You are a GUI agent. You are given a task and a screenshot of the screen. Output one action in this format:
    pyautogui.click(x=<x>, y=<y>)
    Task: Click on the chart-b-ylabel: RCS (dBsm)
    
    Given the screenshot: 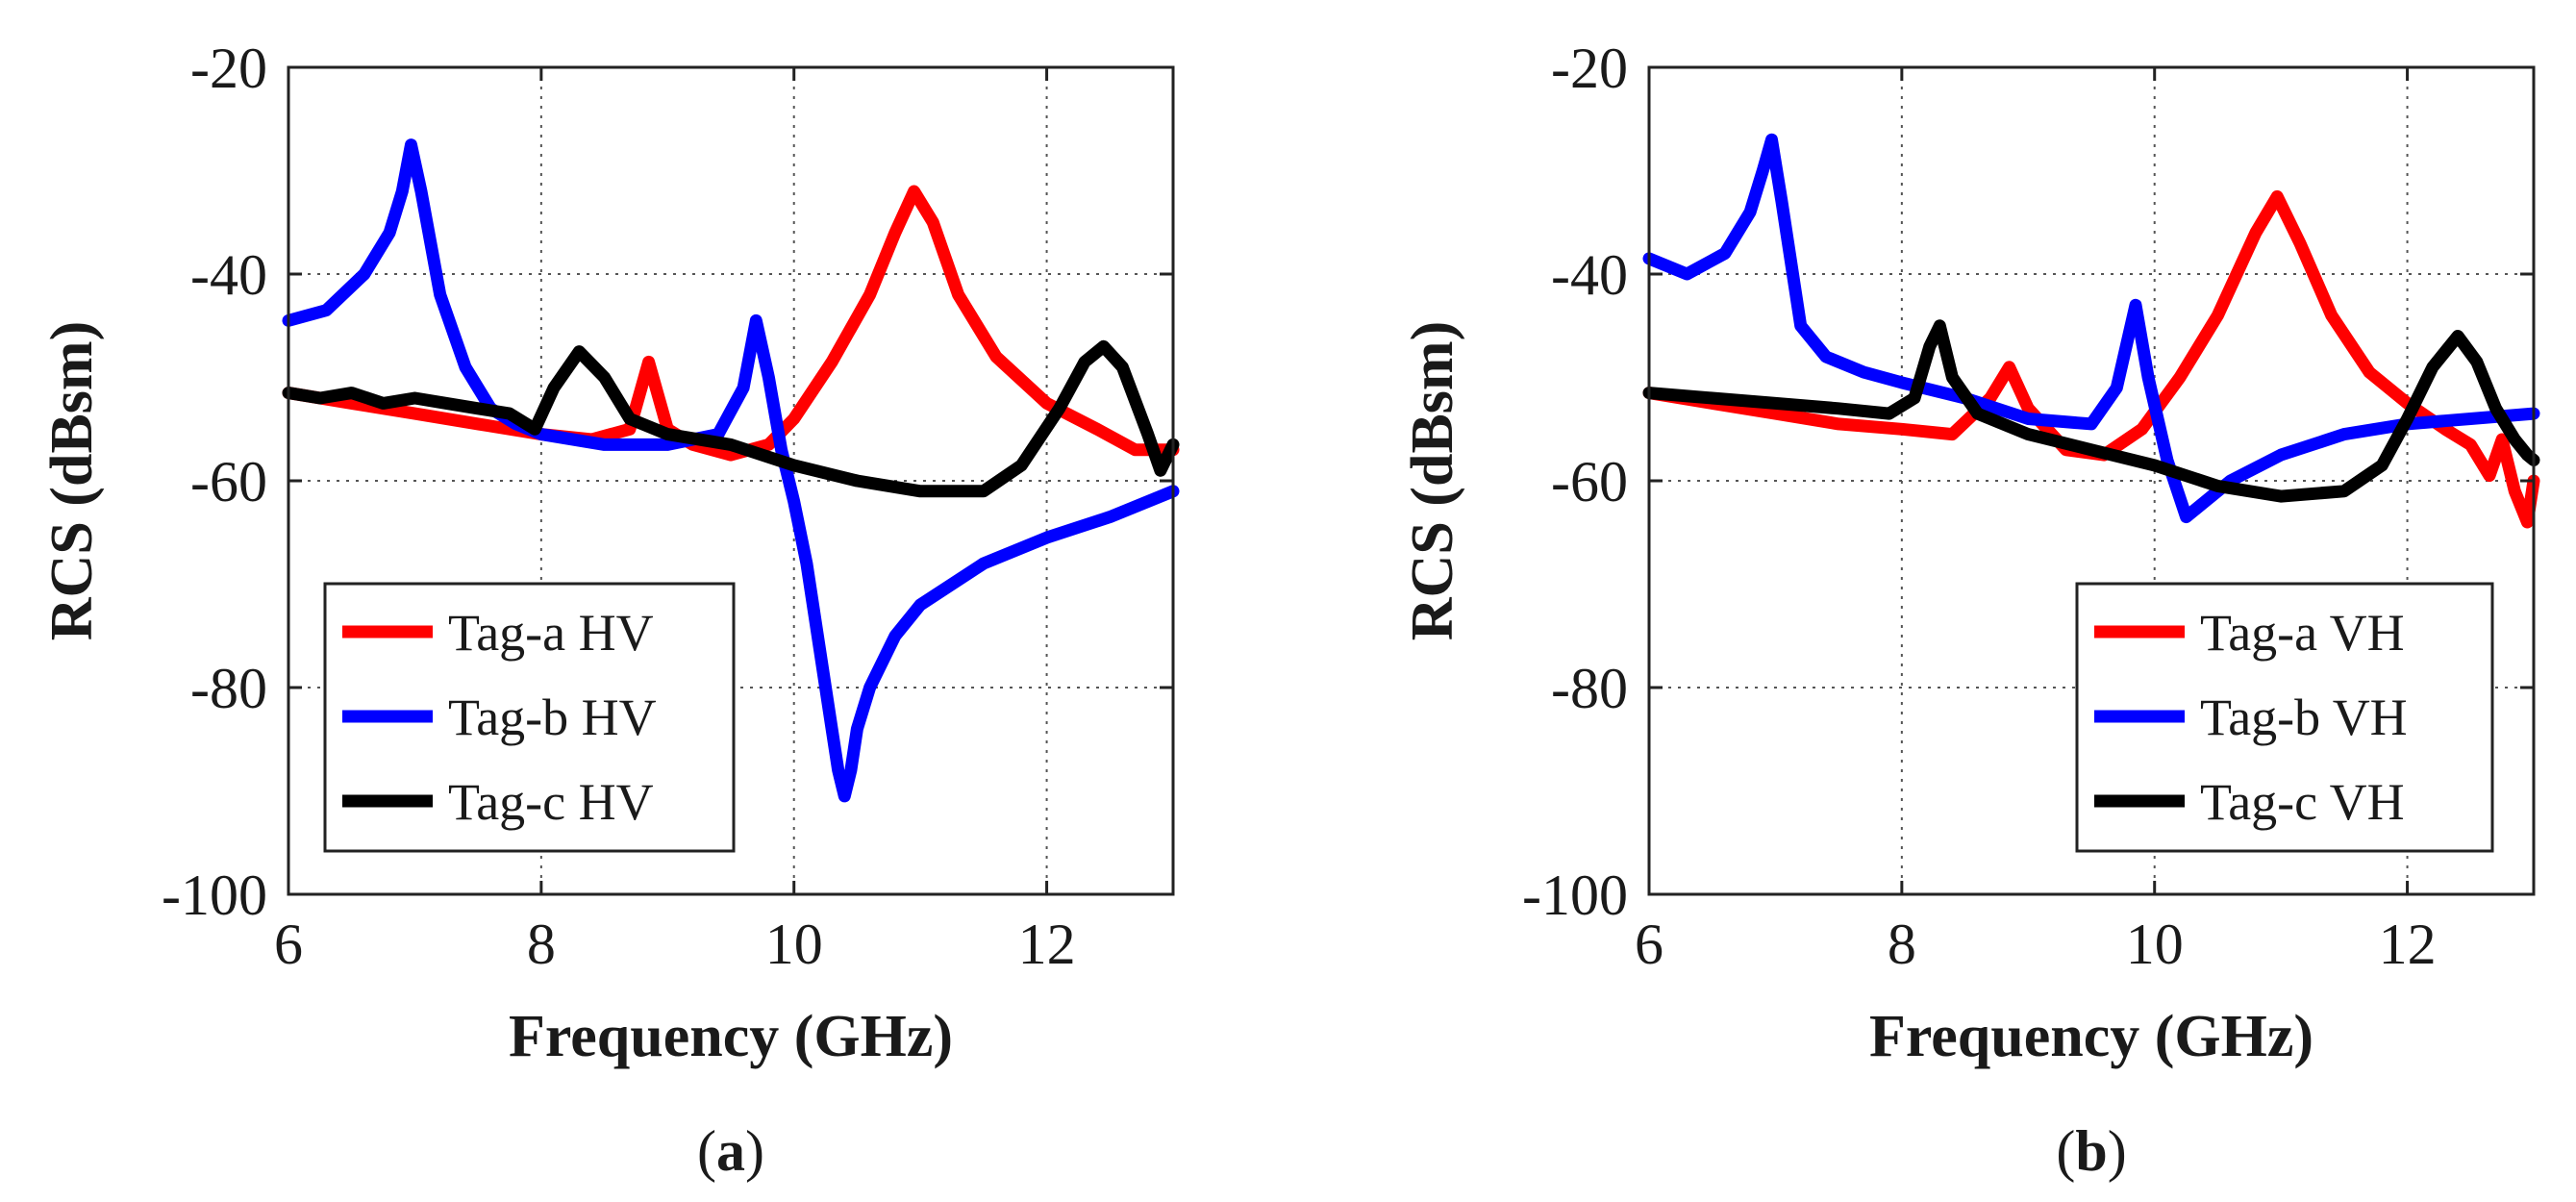 What is the action you would take?
    pyautogui.click(x=1432, y=480)
    